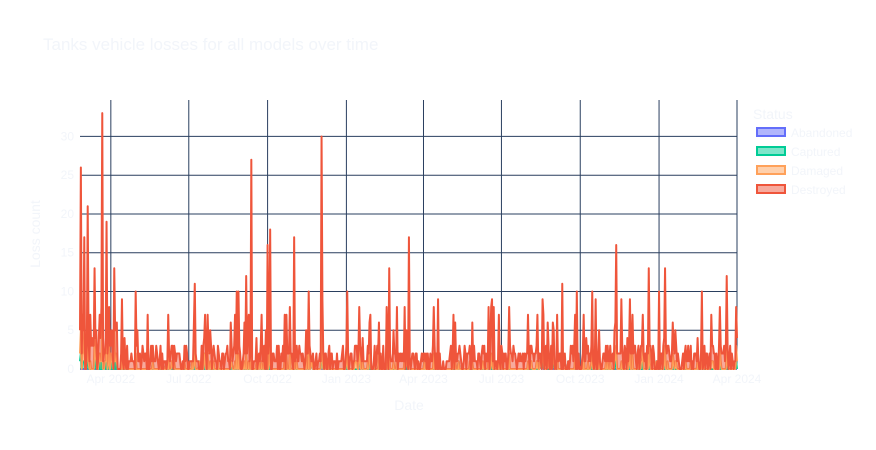  I want to click on y-tick-label: 10, so click(68, 291).